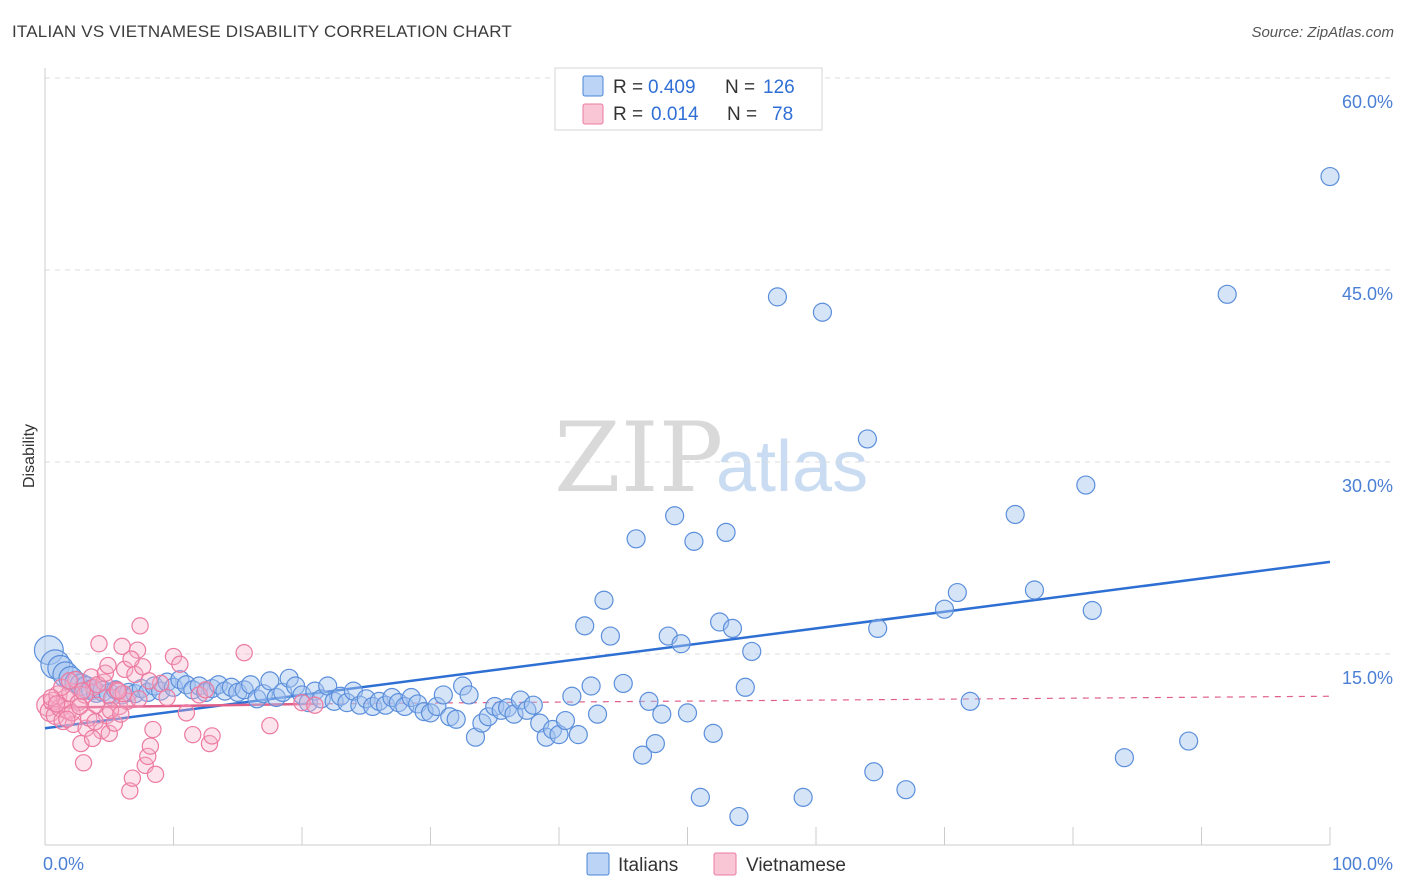  I want to click on legend-vietnamese-swatch, so click(593, 114).